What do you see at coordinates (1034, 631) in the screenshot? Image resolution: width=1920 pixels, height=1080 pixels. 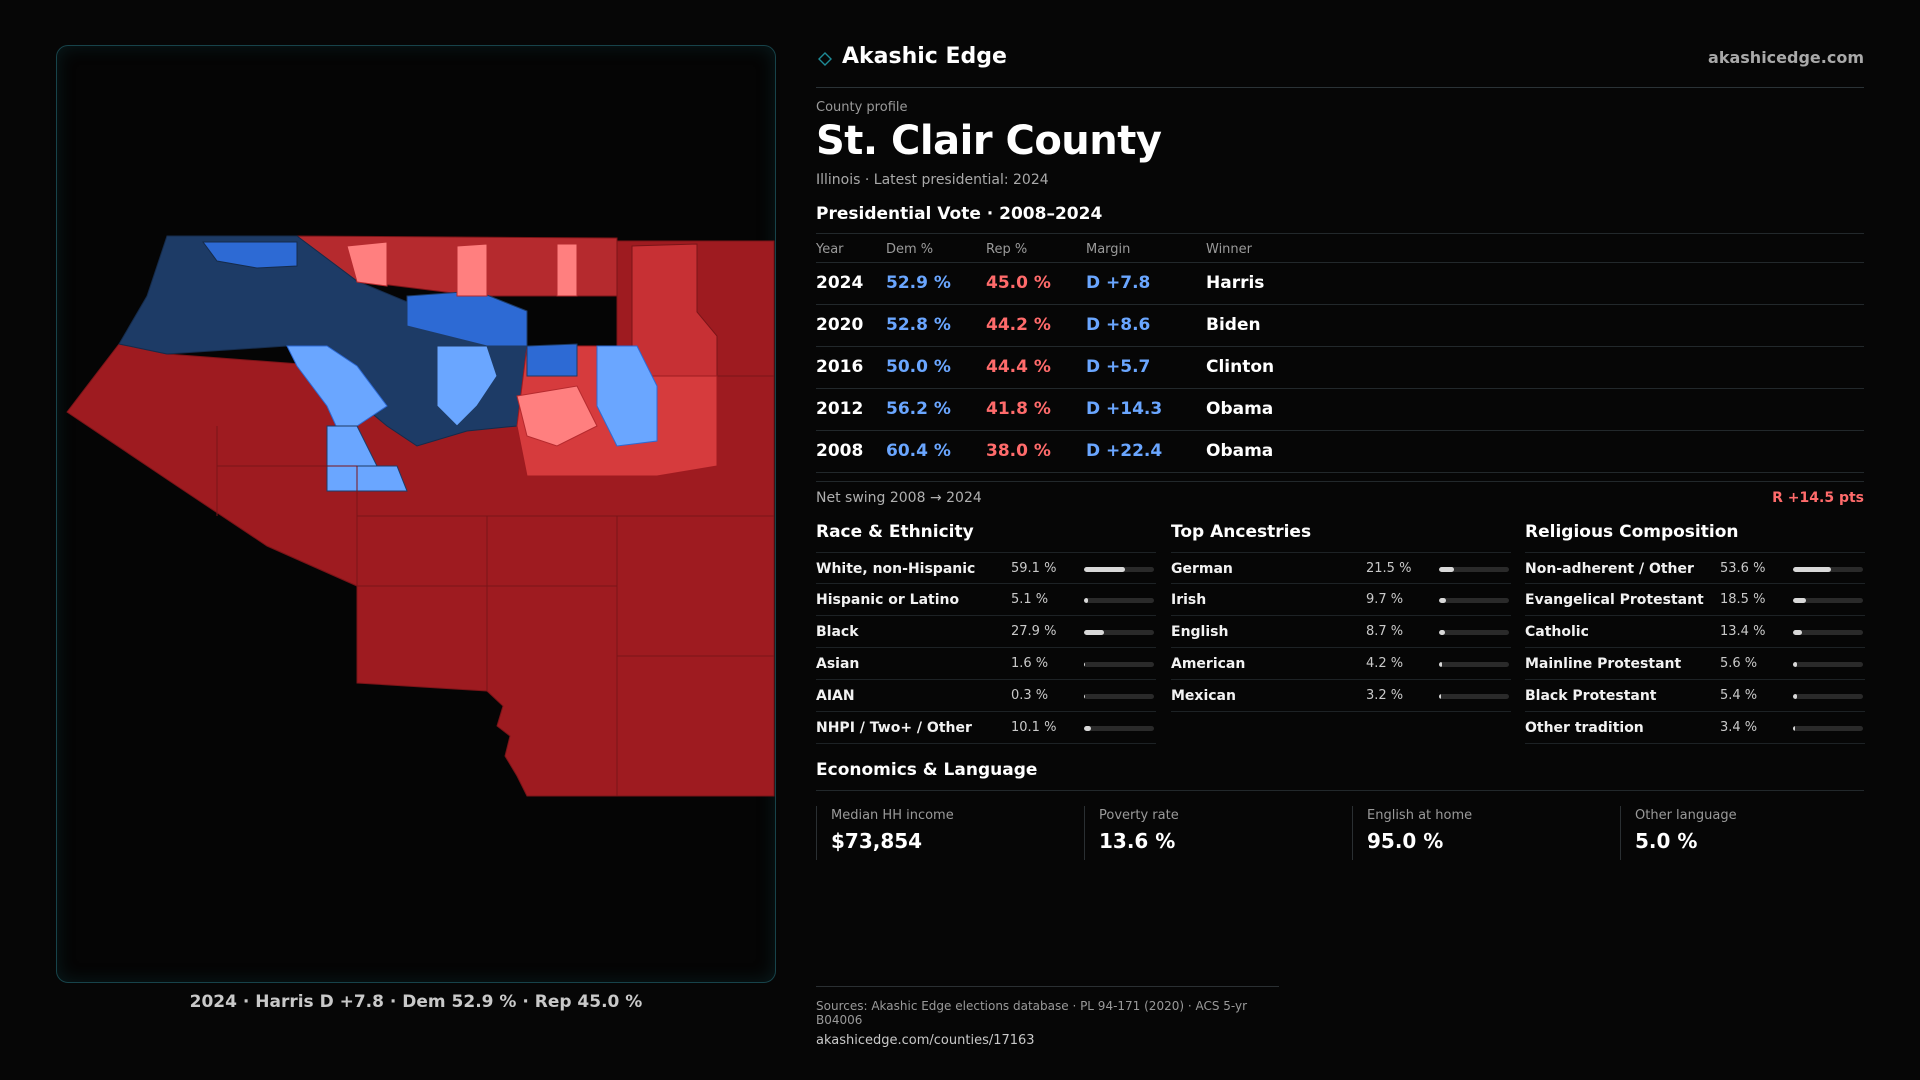 I see `item-value: 27.9 %` at bounding box center [1034, 631].